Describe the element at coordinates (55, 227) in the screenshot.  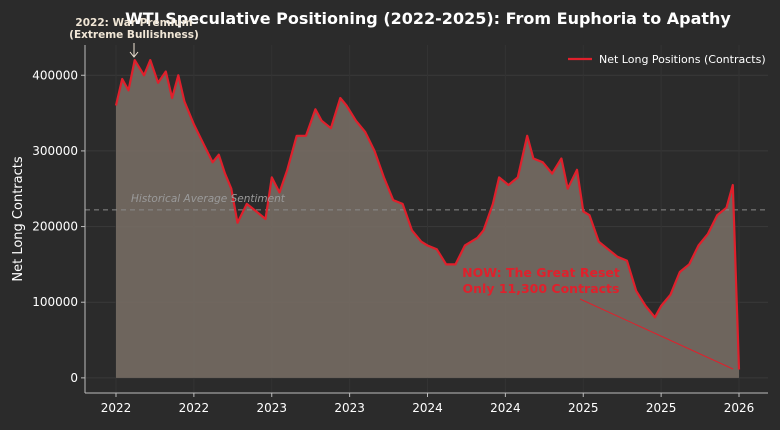
I see `y-tick-label: 200000` at that location.